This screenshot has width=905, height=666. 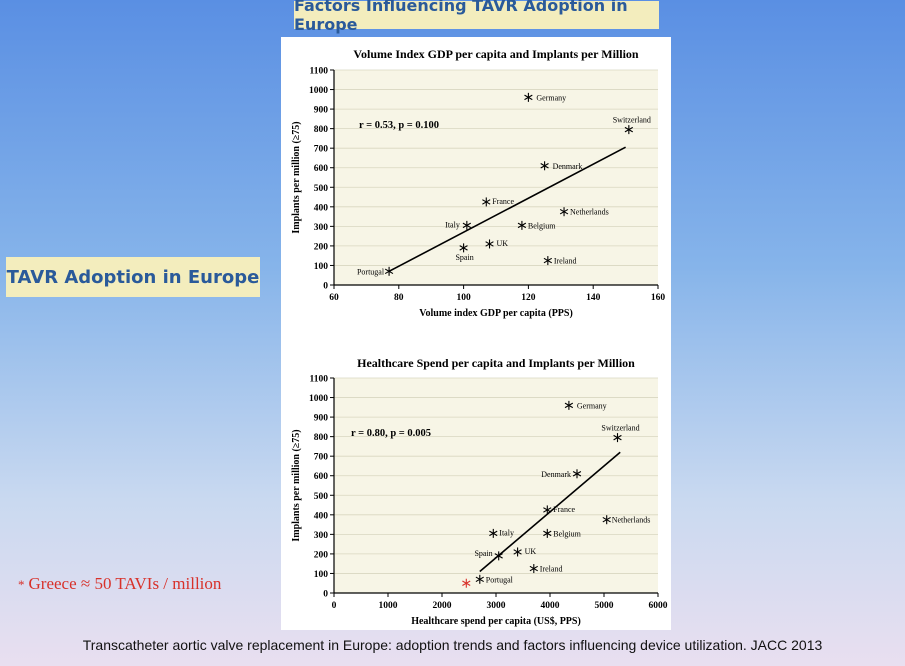 I want to click on x-tick-label: 0, so click(x=334, y=606).